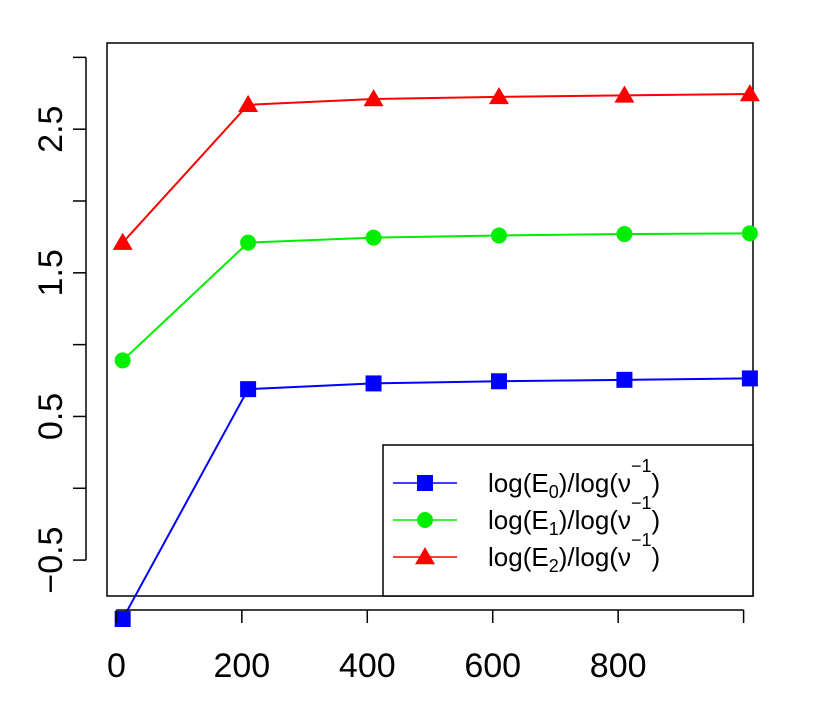 This screenshot has height=706, width=830. Describe the element at coordinates (51, 560) in the screenshot. I see `y-tick-label: −0.5` at that location.